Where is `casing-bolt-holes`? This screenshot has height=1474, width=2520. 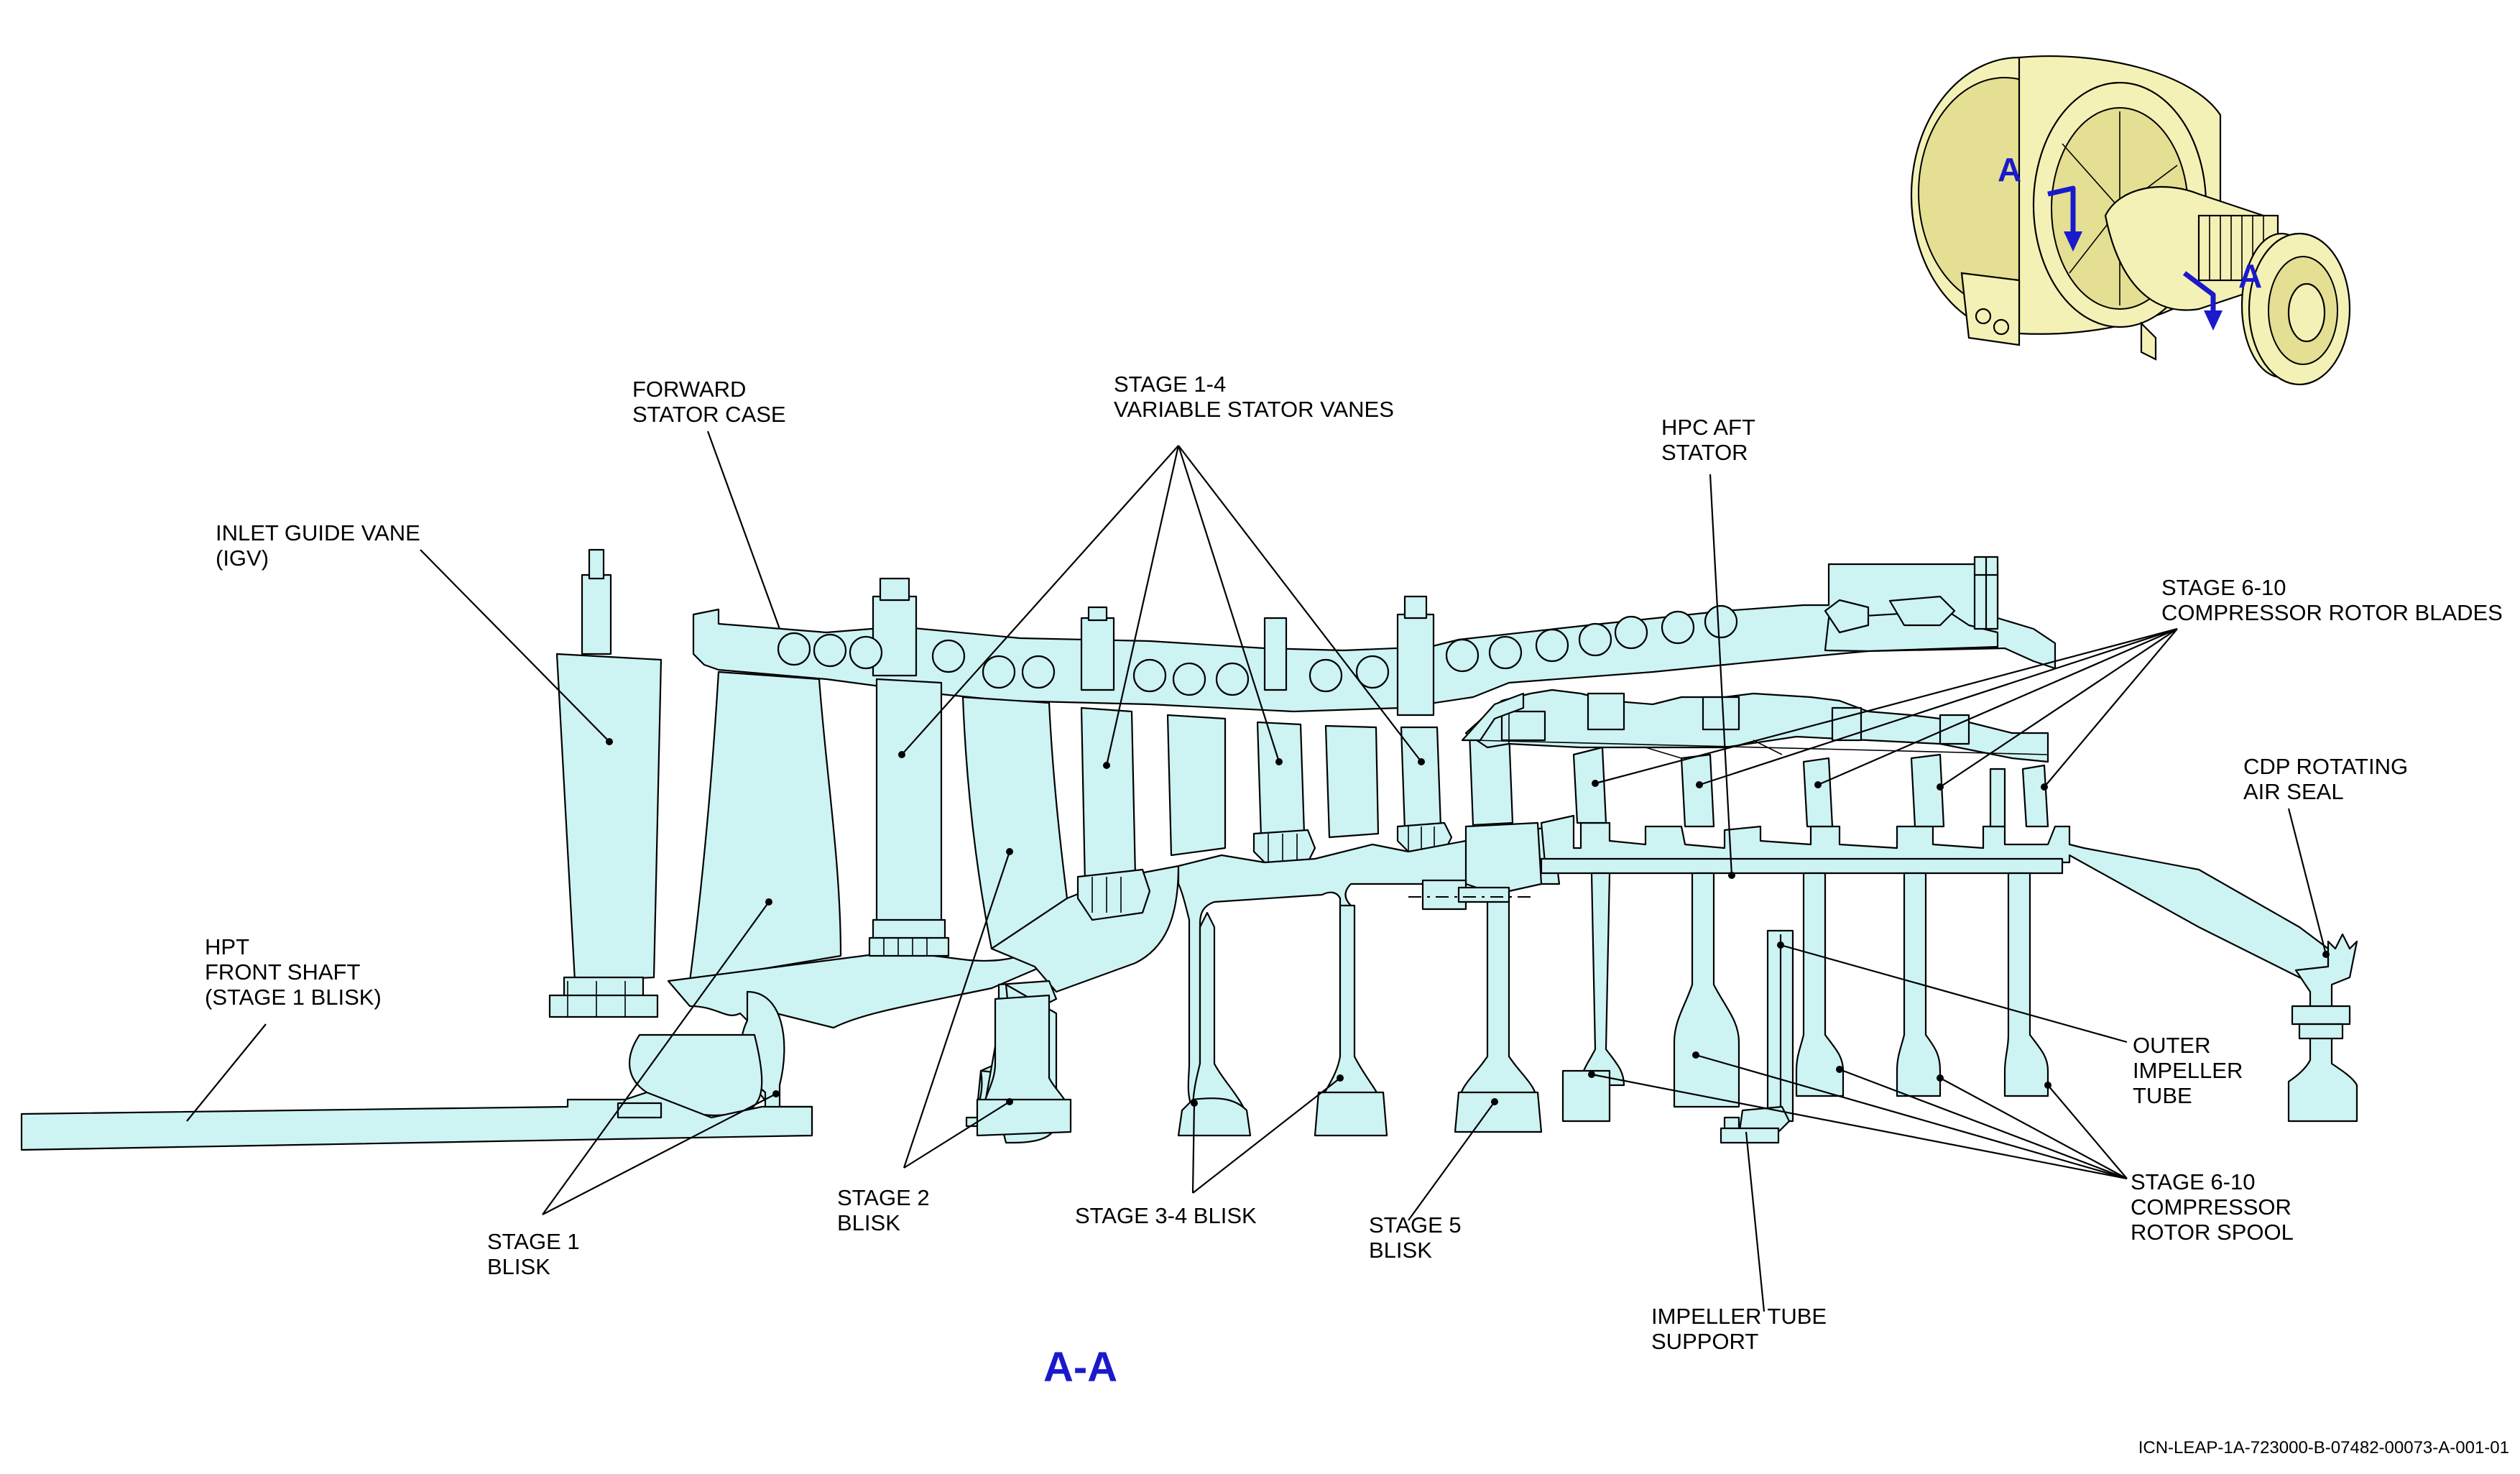
casing-bolt-holes is located at coordinates (1257, 650).